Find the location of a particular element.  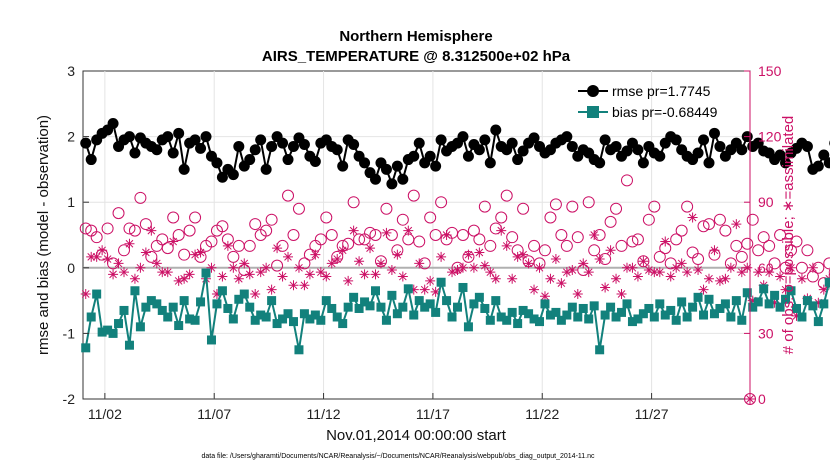

legend-bias-label: bias pr=-0.68449 is located at coordinates (665, 112).